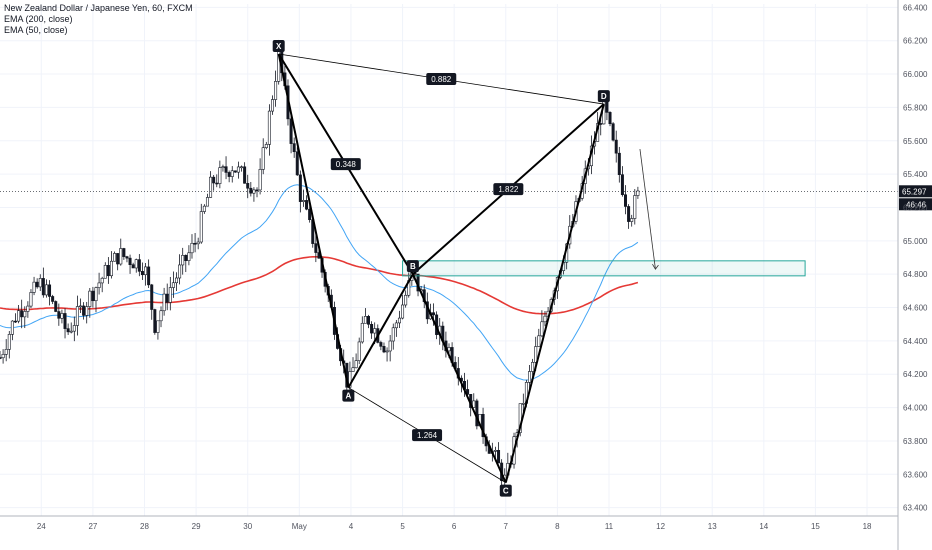  What do you see at coordinates (915, 474) in the screenshot?
I see `y-tick-label: 63.600` at bounding box center [915, 474].